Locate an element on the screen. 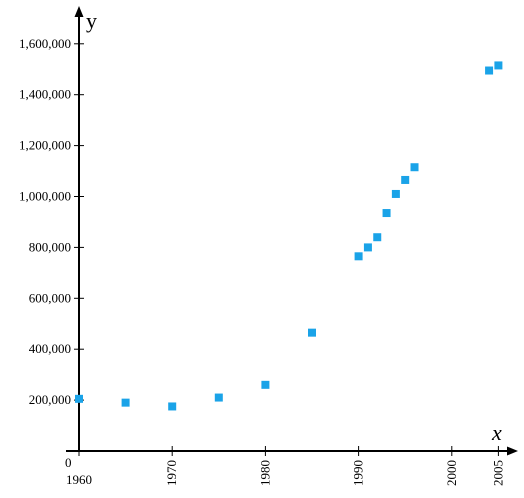 Image resolution: width=524 pixels, height=498 pixels. x-tick-label: 1970 is located at coordinates (171, 473).